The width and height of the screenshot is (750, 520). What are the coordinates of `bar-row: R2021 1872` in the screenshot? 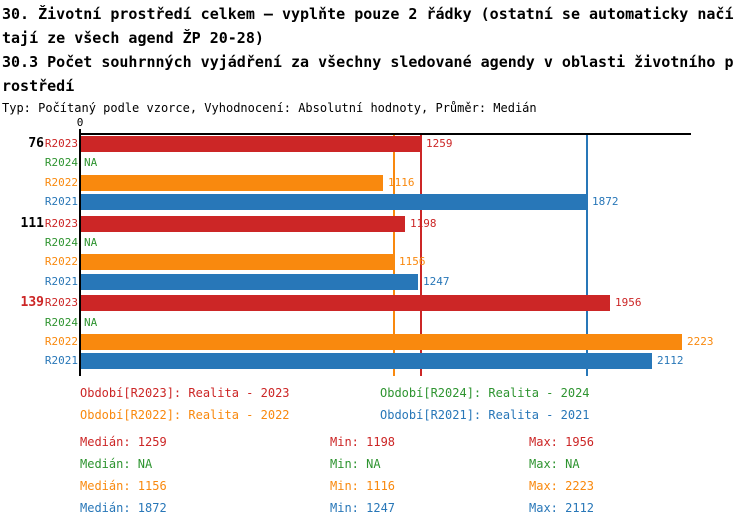 It's located at (375, 203).